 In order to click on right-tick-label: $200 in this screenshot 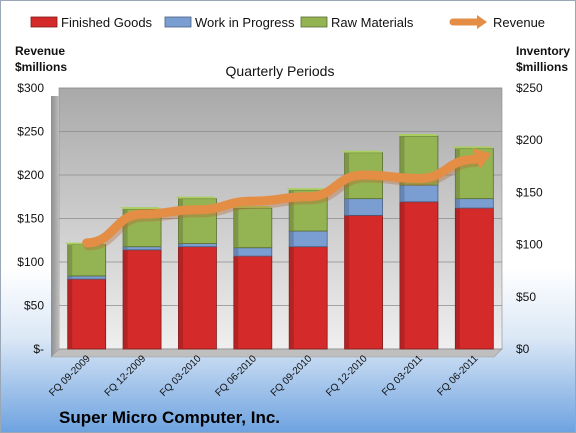, I will do `click(529, 140)`.